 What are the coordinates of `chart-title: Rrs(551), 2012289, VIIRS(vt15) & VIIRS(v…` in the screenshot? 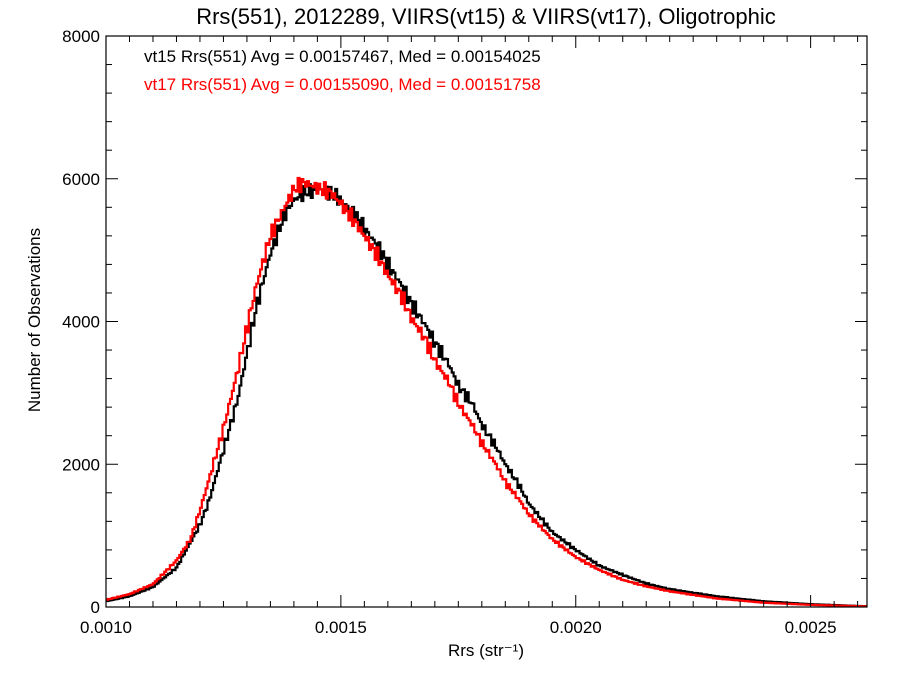 It's located at (486, 16).